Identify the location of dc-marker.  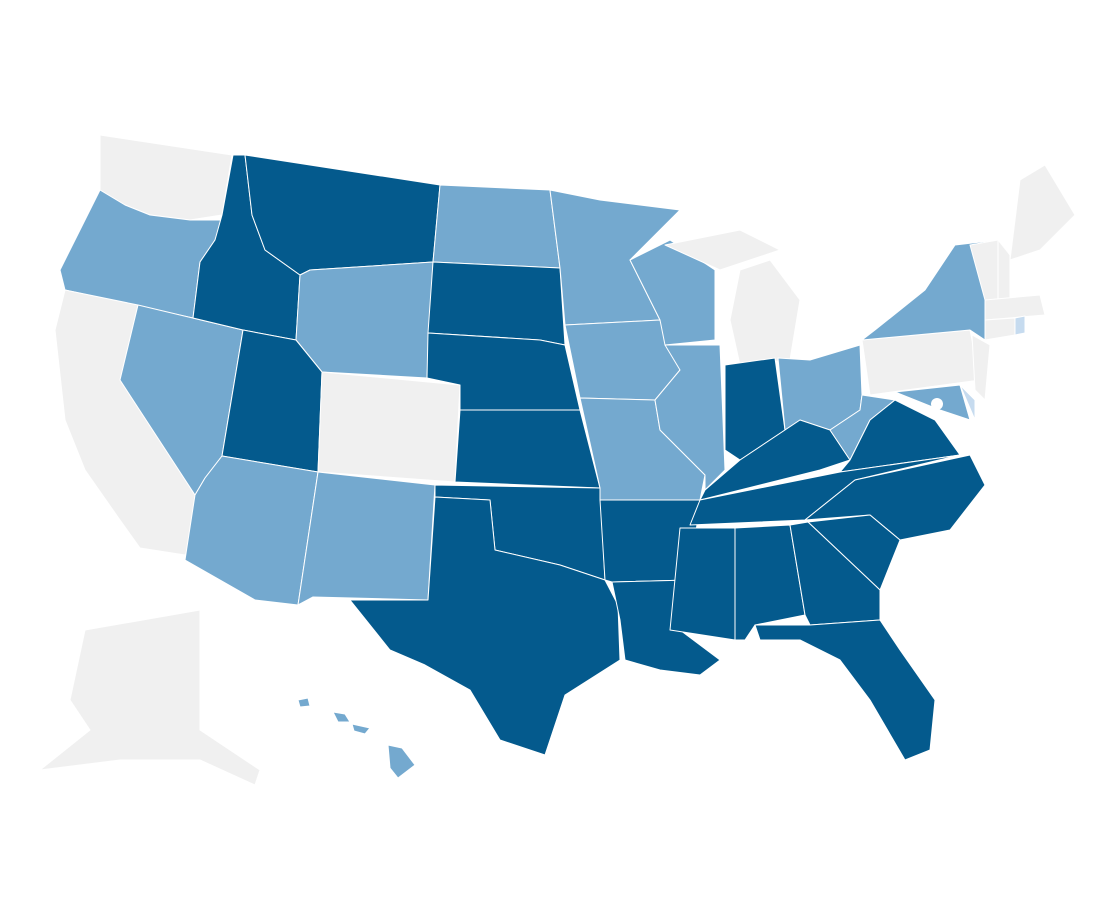
(937, 404).